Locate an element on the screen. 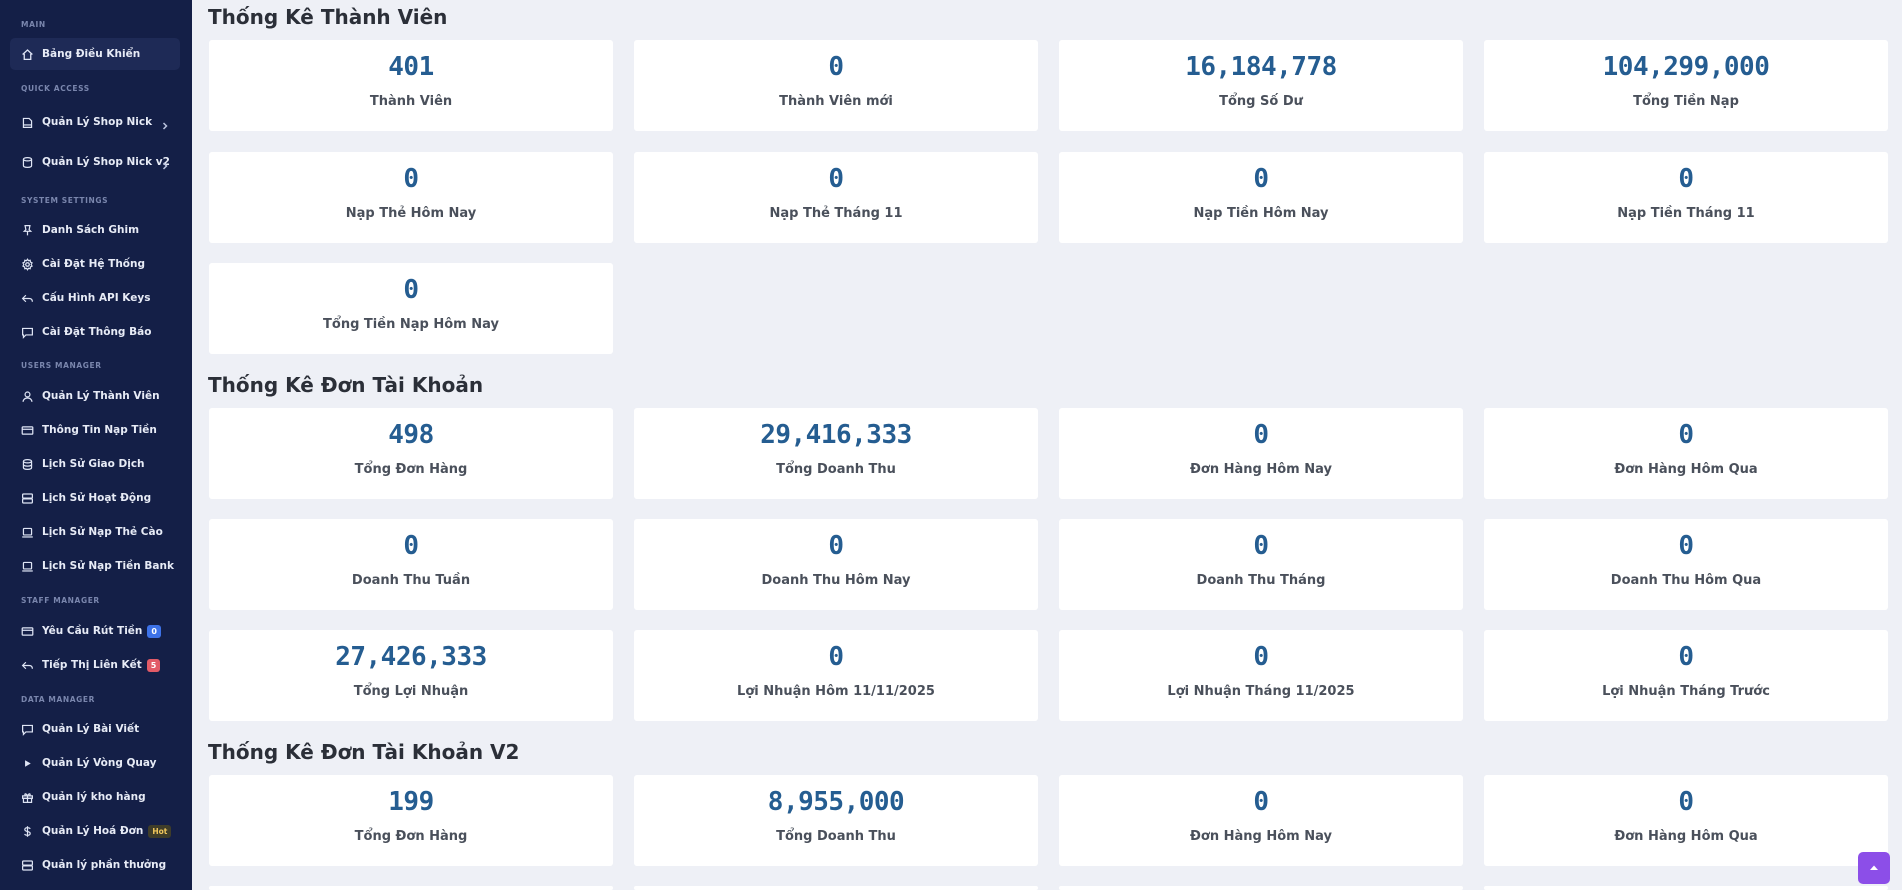 Image resolution: width=1902 pixels, height=890 pixels. sidebar-item-label: Cấu Hình API Keys is located at coordinates (96, 298).